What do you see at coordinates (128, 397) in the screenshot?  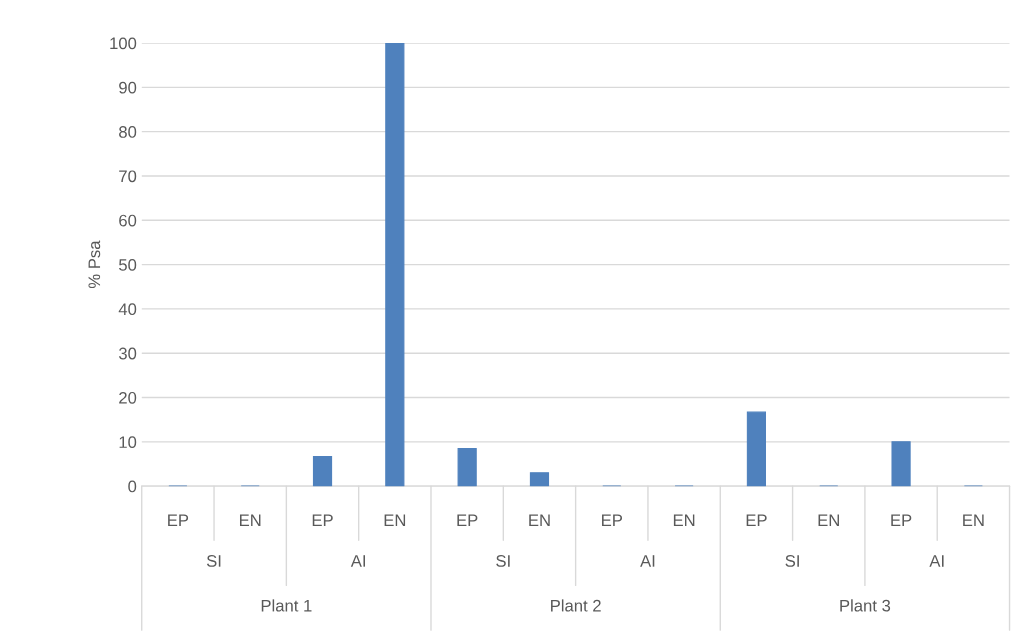 I see `y-tick-label: 20` at bounding box center [128, 397].